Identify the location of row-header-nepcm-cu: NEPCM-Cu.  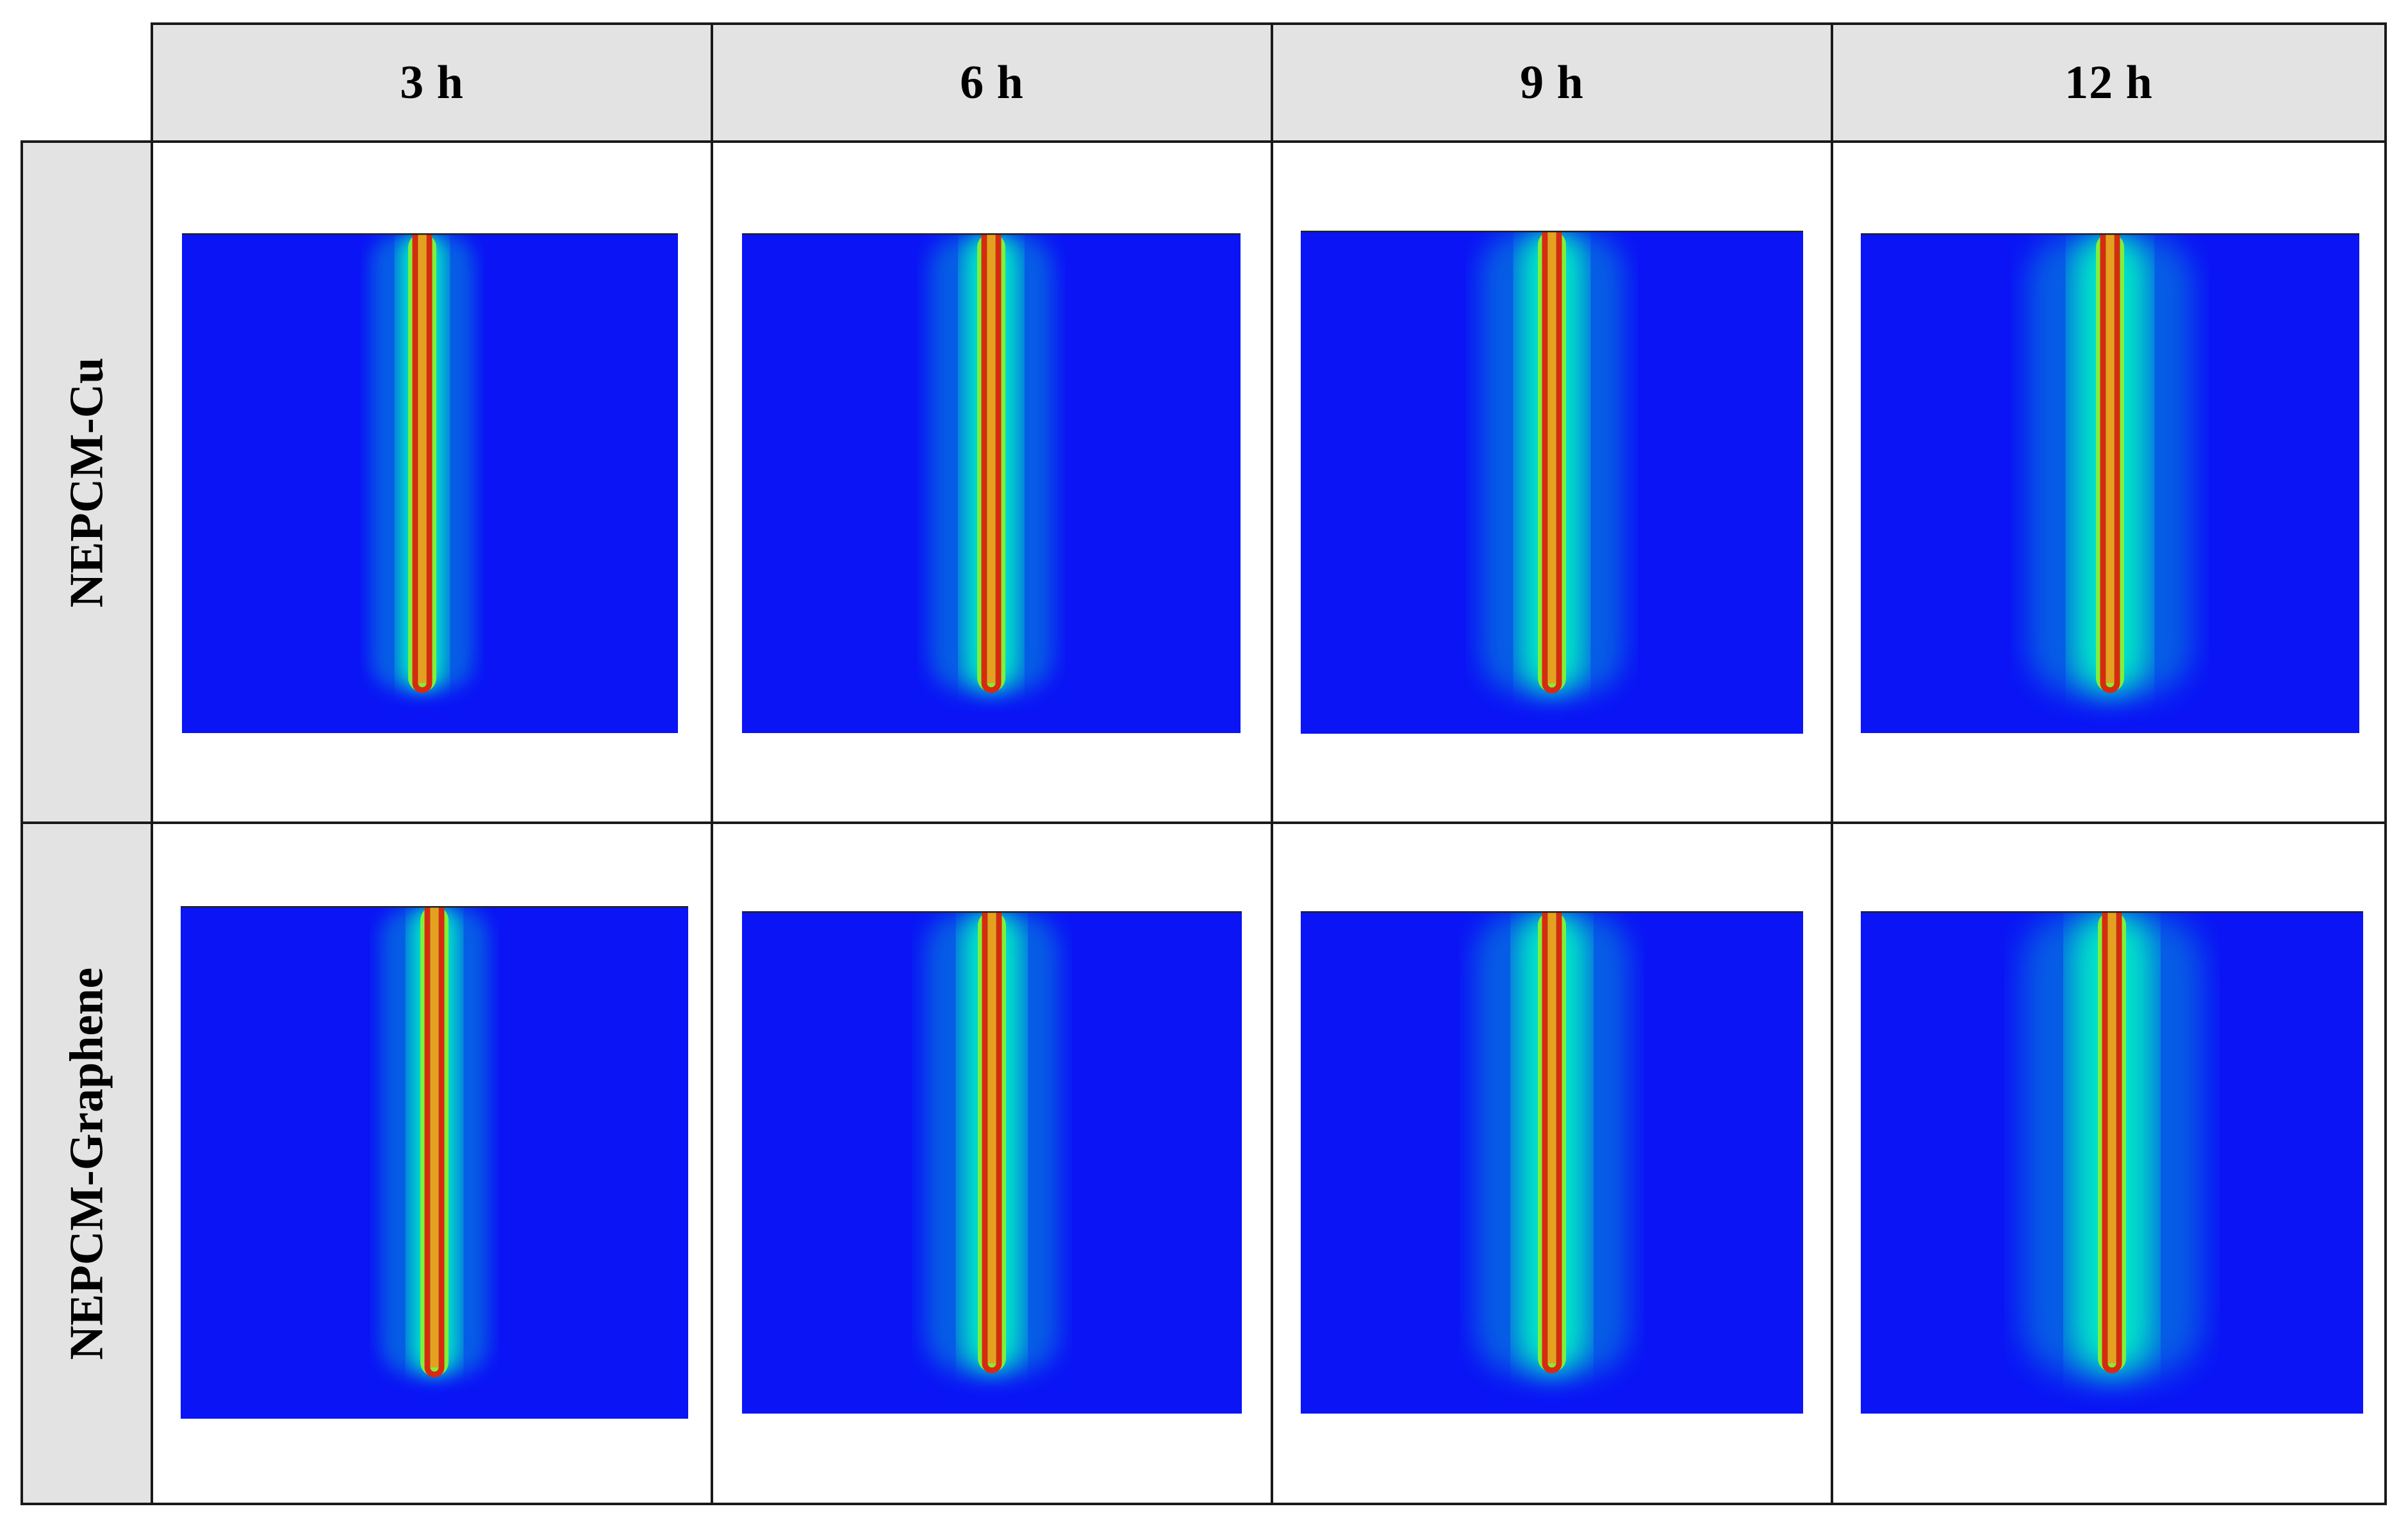
(87, 482).